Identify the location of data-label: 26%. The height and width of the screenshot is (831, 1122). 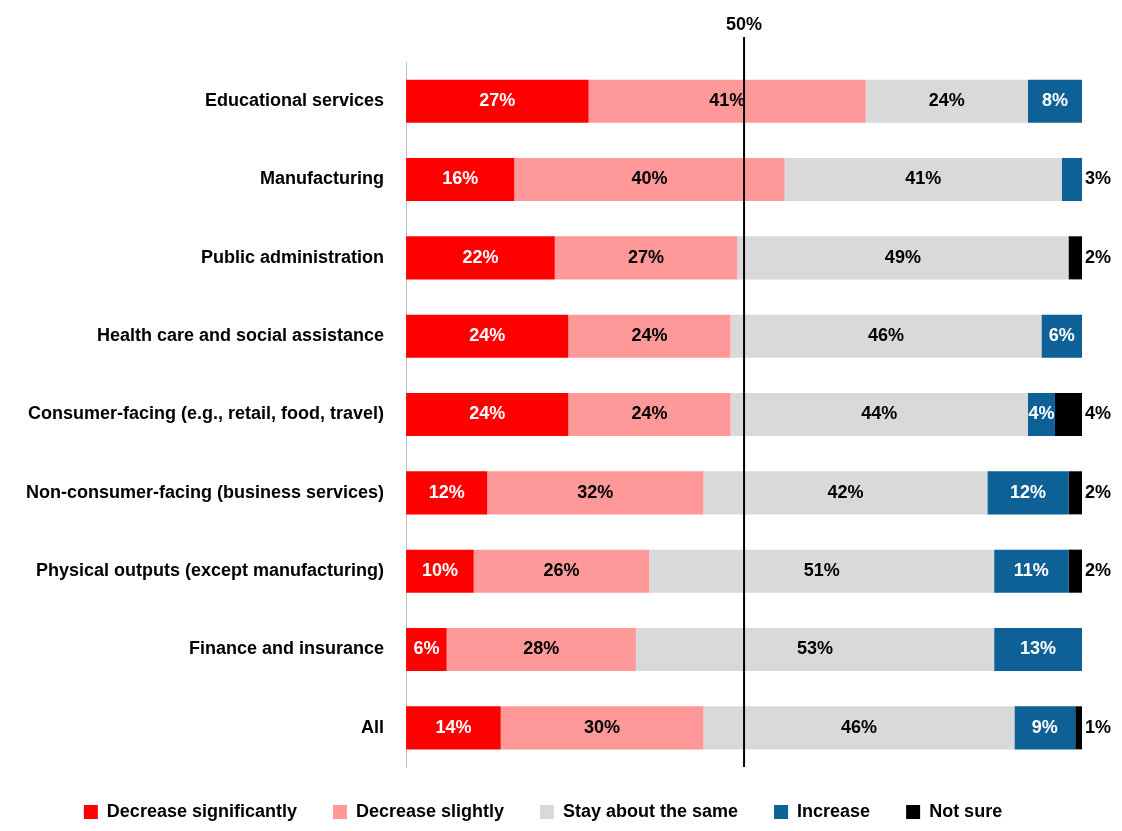
(561, 570).